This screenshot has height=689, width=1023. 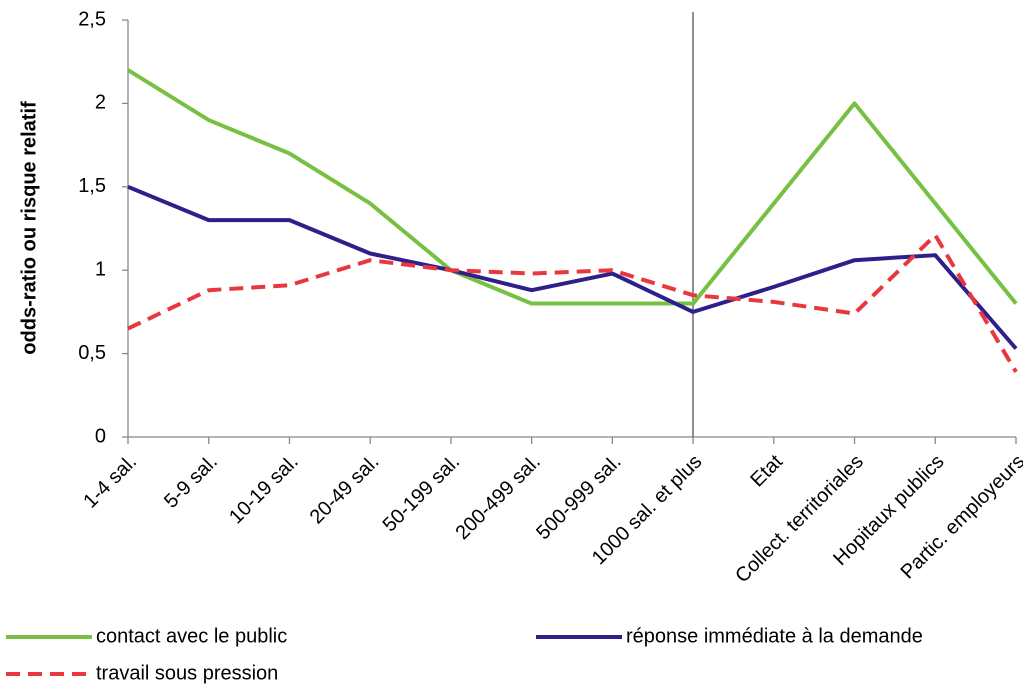 What do you see at coordinates (92, 186) in the screenshot?
I see `y-tick-label: 1,5` at bounding box center [92, 186].